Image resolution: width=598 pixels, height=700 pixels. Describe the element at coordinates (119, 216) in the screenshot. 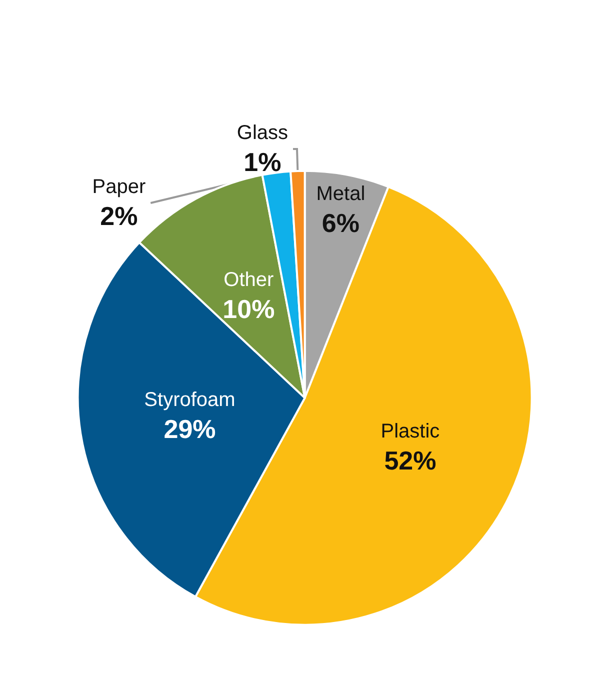

I see `data-label: 2%` at that location.